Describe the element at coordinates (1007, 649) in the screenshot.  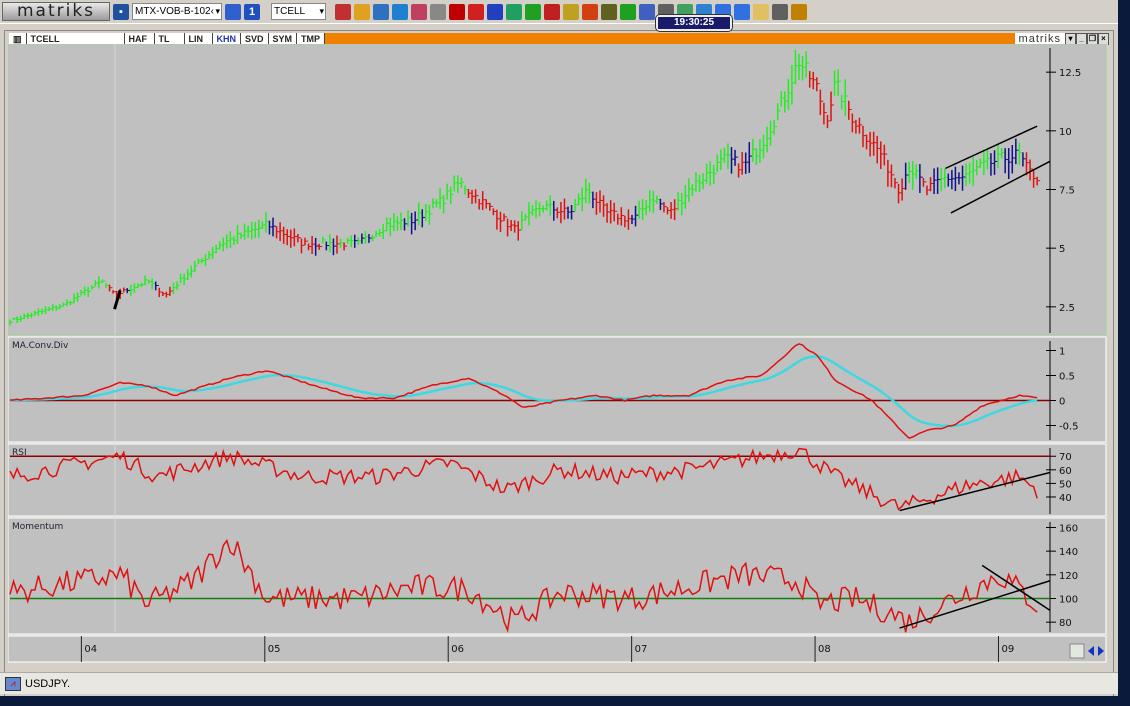
I see `x-tick-label: 09` at that location.